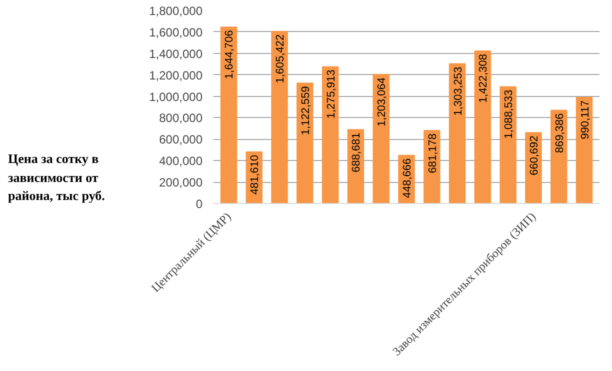 The width and height of the screenshot is (612, 371). I want to click on y-tick-label: 1,800,000, so click(176, 11).